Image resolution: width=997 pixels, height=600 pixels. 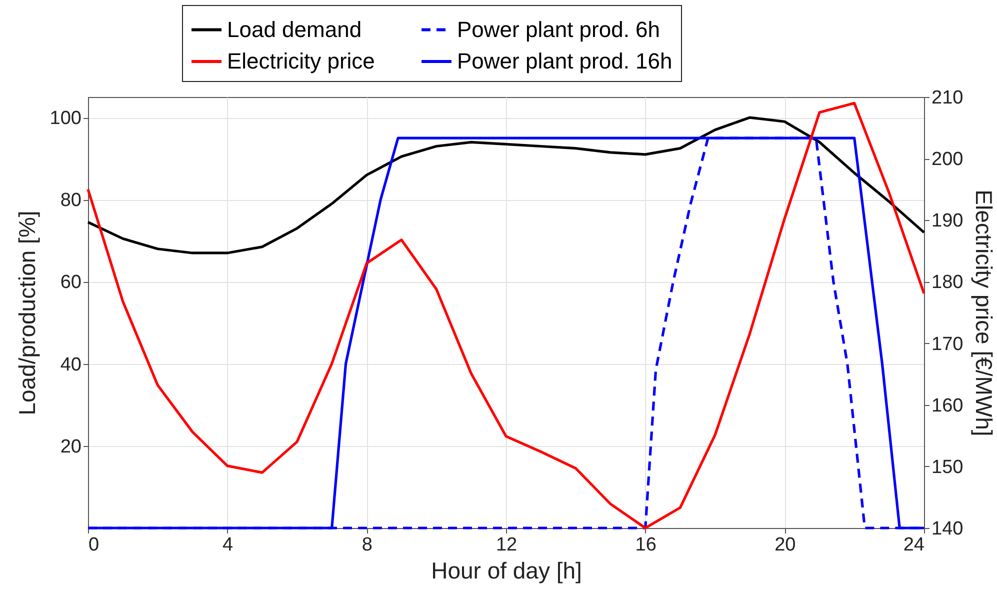 What do you see at coordinates (506, 571) in the screenshot?
I see `x-axis-title: Hour of day [h]` at bounding box center [506, 571].